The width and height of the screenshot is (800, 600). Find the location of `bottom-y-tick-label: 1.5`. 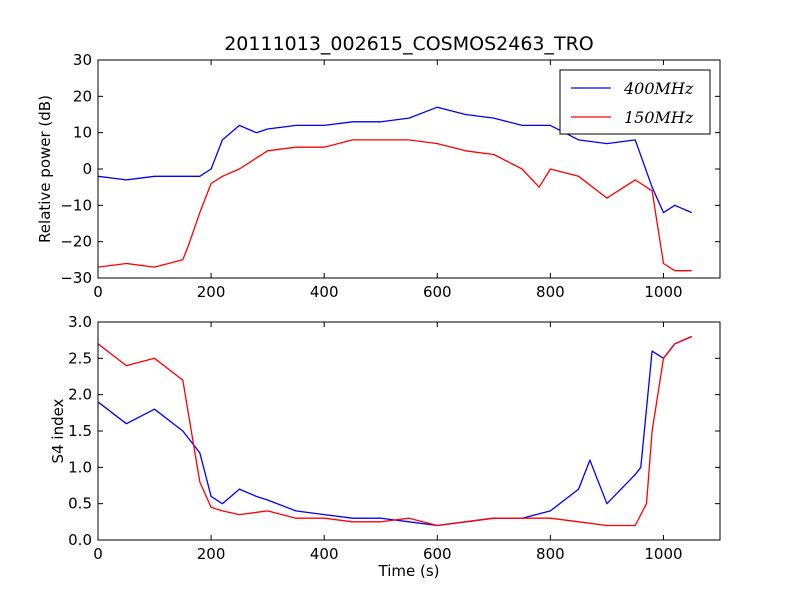

bottom-y-tick-label: 1.5 is located at coordinates (80, 431).